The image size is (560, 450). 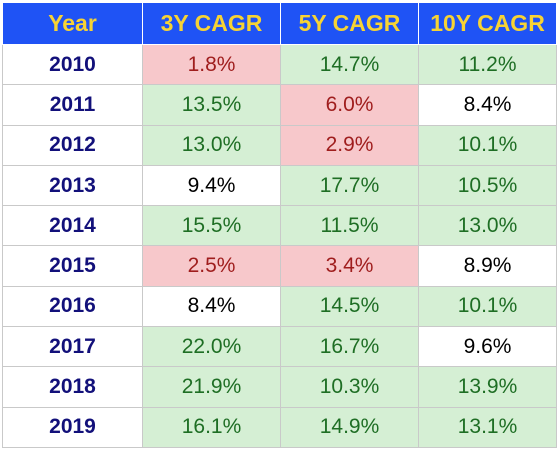 I want to click on table-row: 2018 21.9% 10.3% 13.9%, so click(x=279, y=387).